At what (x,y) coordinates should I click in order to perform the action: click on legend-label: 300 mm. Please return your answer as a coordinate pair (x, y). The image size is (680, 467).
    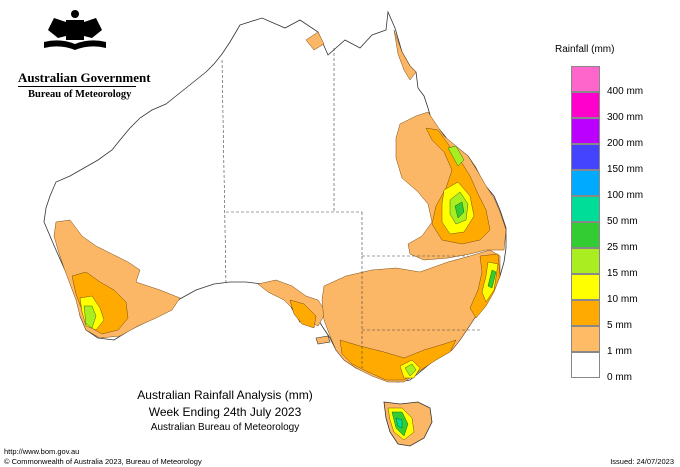
    Looking at the image, I should click on (625, 117).